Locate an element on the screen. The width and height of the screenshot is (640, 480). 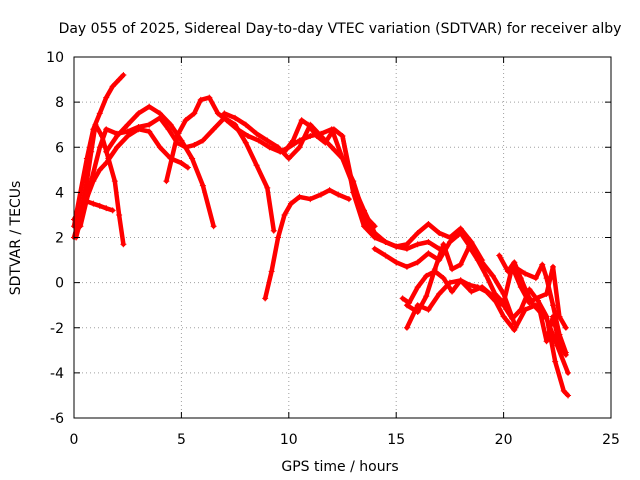
y-tick-label: 2 is located at coordinates (59, 239).